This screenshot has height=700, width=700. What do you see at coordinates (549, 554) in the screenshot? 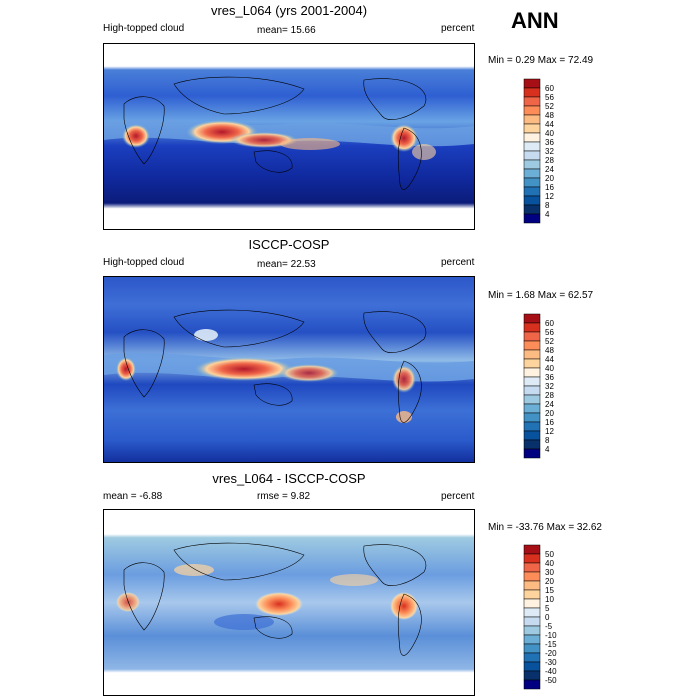
I see `colorbar-tick-label: 50` at bounding box center [549, 554].